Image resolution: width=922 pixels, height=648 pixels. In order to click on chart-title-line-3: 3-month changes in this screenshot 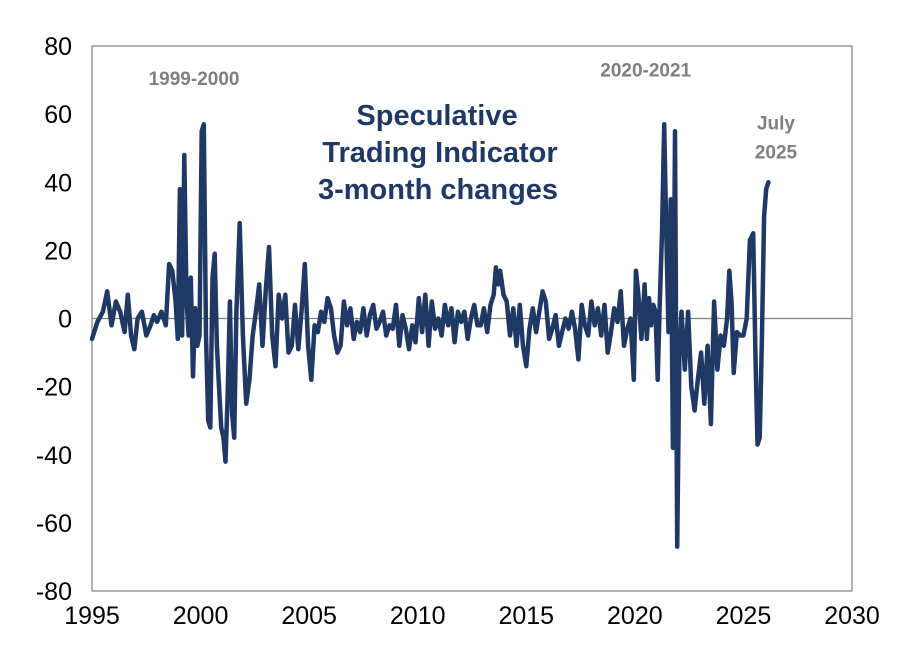, I will do `click(438, 190)`.